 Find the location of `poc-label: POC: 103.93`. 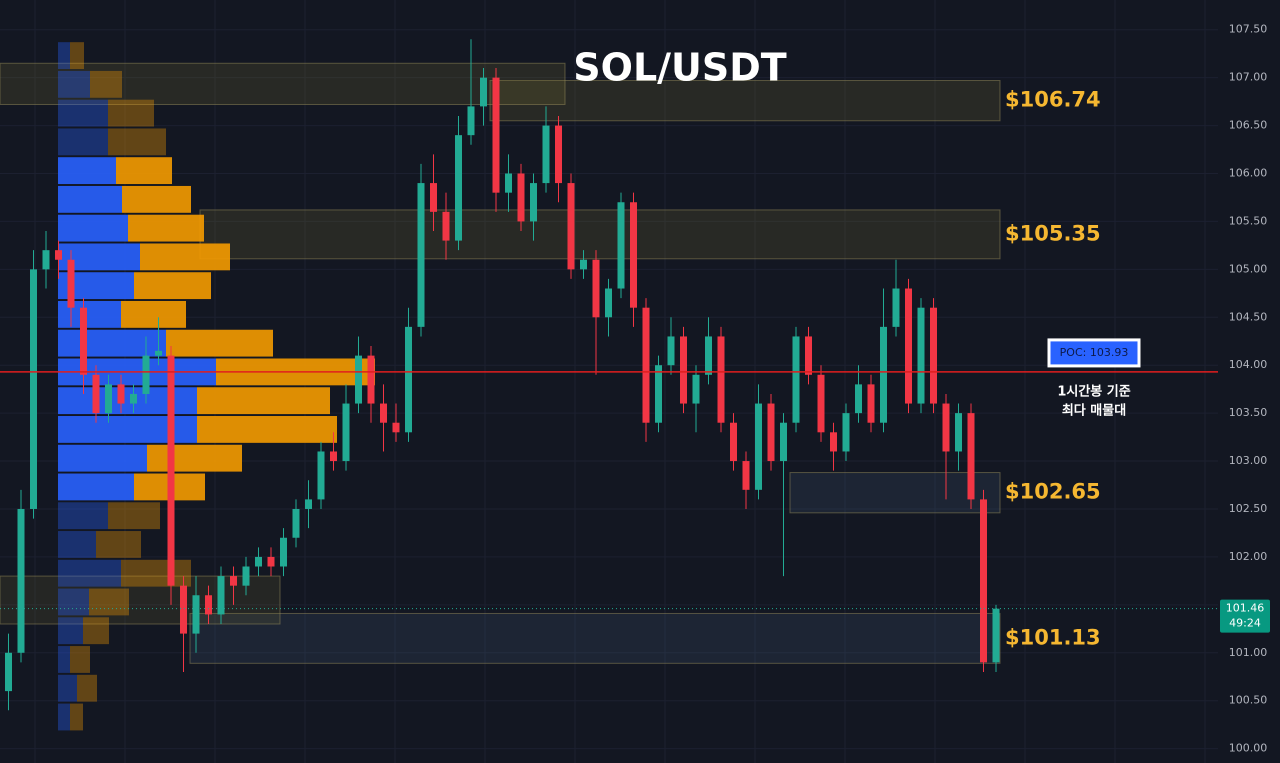

poc-label: POC: 103.93 is located at coordinates (1094, 352).